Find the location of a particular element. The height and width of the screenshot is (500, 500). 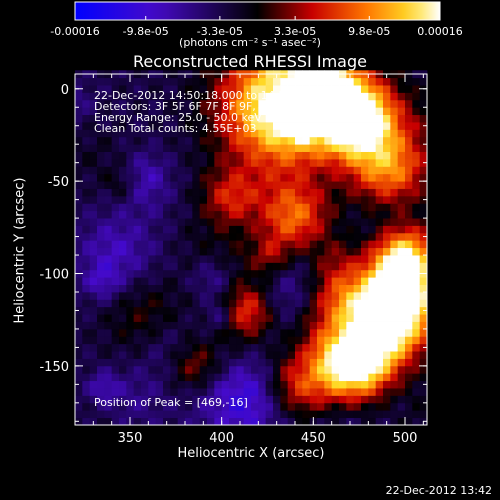

colorbar-tick-label: 3.3e-05 is located at coordinates (295, 30).